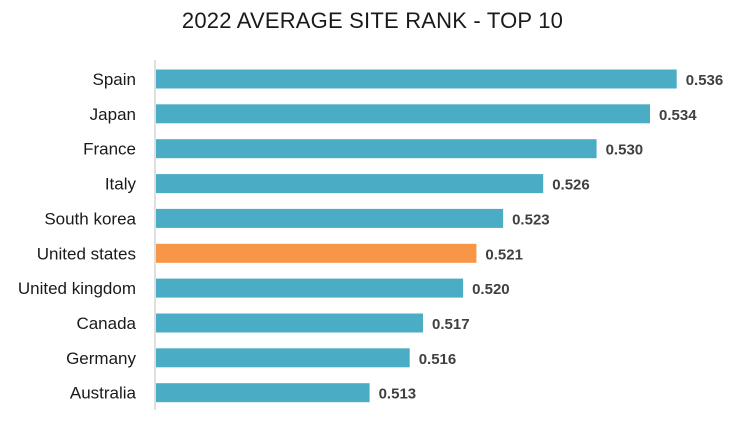 The width and height of the screenshot is (745, 423). What do you see at coordinates (416, 79) in the screenshot?
I see `bar-spain` at bounding box center [416, 79].